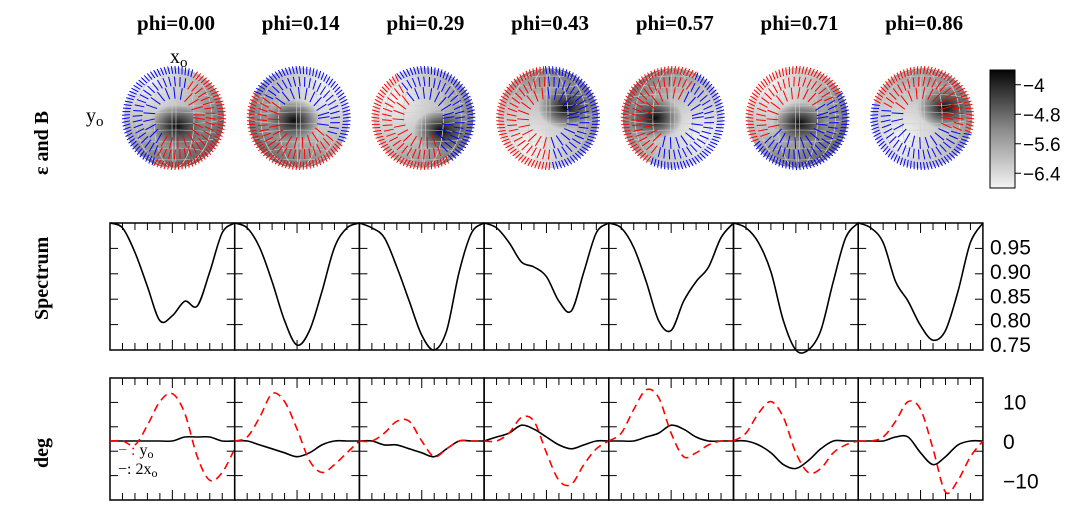  What do you see at coordinates (137, 470) in the screenshot?
I see `legend-2xo: −:2xo` at bounding box center [137, 470].